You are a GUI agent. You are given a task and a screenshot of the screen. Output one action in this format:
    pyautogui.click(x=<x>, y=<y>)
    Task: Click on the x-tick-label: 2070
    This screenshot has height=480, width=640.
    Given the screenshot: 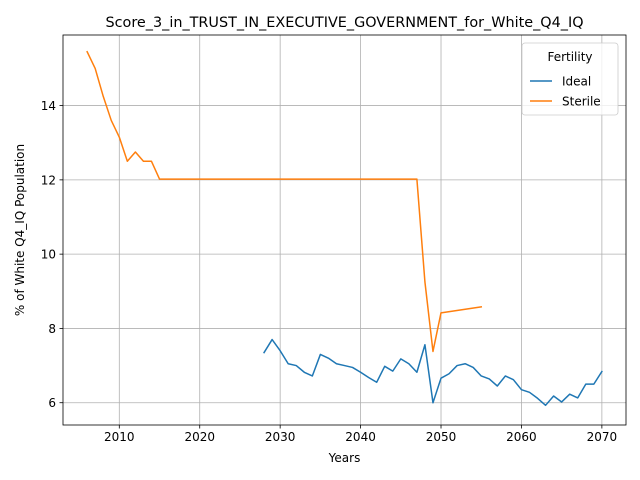 What is the action you would take?
    pyautogui.click(x=602, y=437)
    